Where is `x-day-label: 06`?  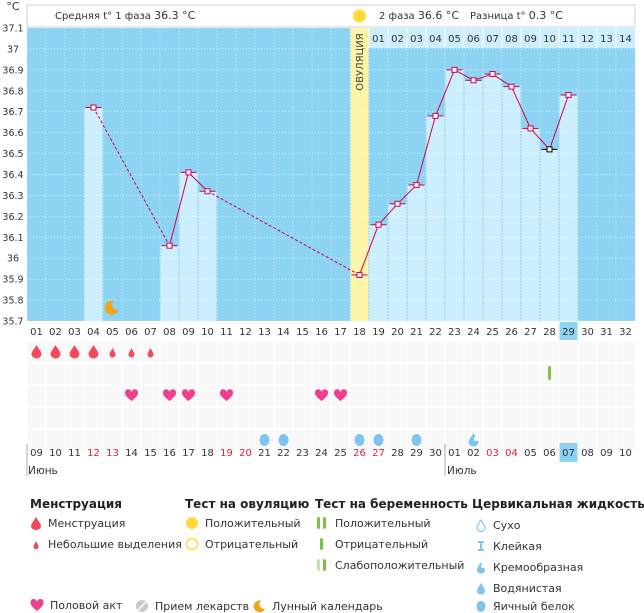
x-day-label: 06 is located at coordinates (131, 332).